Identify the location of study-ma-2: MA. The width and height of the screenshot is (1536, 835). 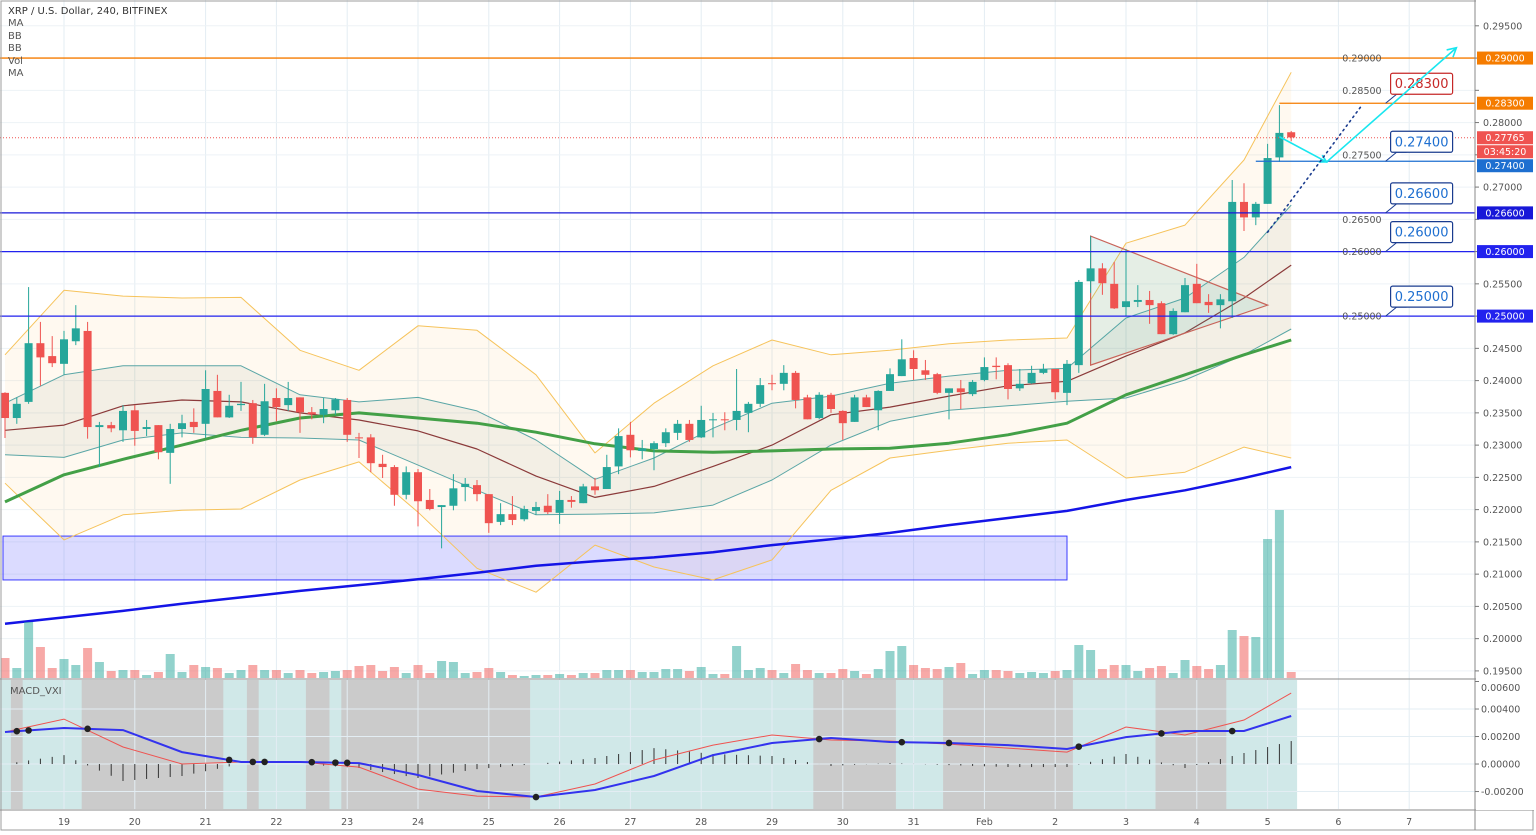
(16, 74).